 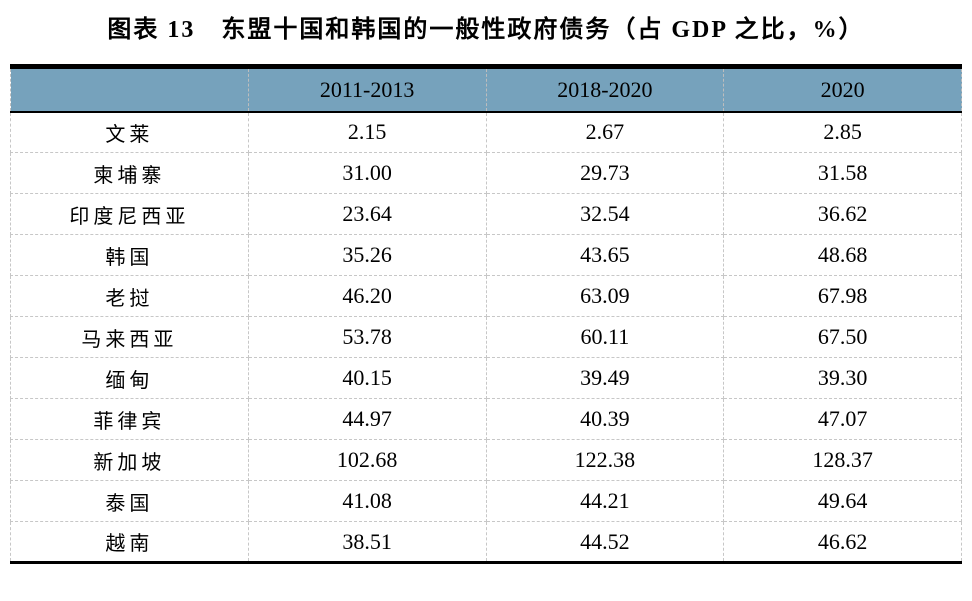 I want to click on header-cell-period-2018-2020: 2018-2020, so click(x=605, y=89).